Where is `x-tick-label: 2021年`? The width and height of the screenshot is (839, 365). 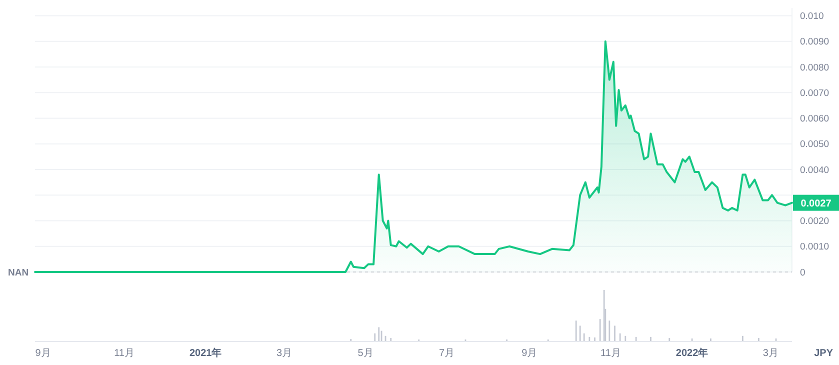 x-tick-label: 2021年 is located at coordinates (205, 353).